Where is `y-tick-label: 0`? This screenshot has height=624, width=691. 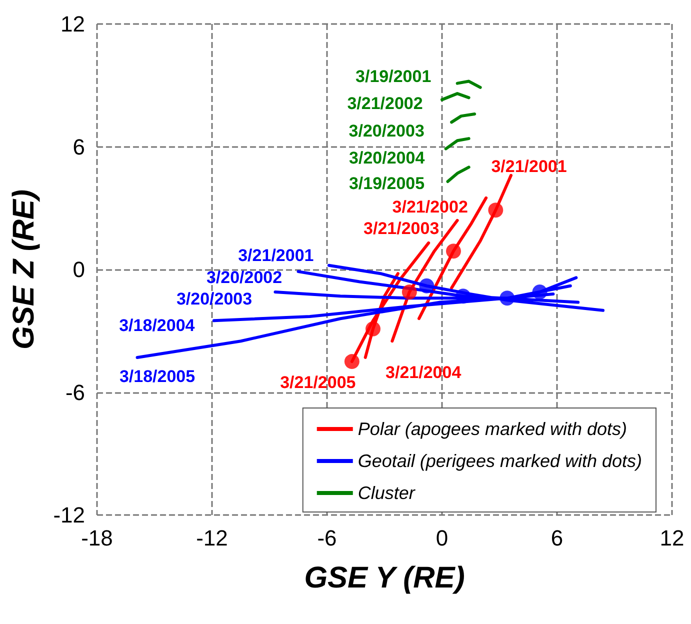 y-tick-label: 0 is located at coordinates (78, 269).